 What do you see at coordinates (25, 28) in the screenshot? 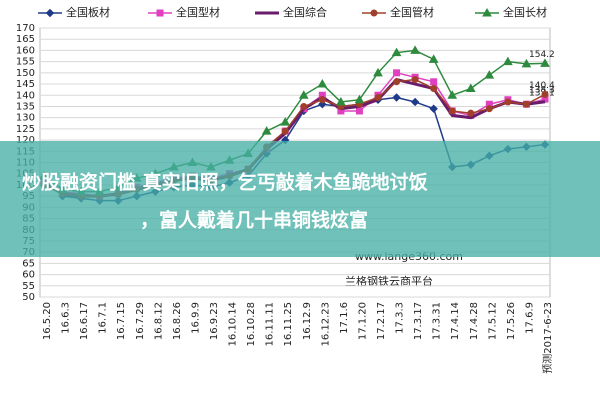
I see `y-tick-label: 170` at bounding box center [25, 28].